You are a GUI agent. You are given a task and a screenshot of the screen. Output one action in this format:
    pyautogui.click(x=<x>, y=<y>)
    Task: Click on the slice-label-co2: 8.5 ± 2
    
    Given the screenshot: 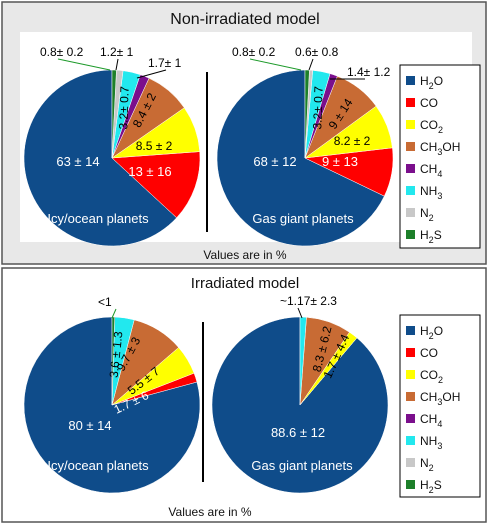 What is the action you would take?
    pyautogui.click(x=154, y=146)
    